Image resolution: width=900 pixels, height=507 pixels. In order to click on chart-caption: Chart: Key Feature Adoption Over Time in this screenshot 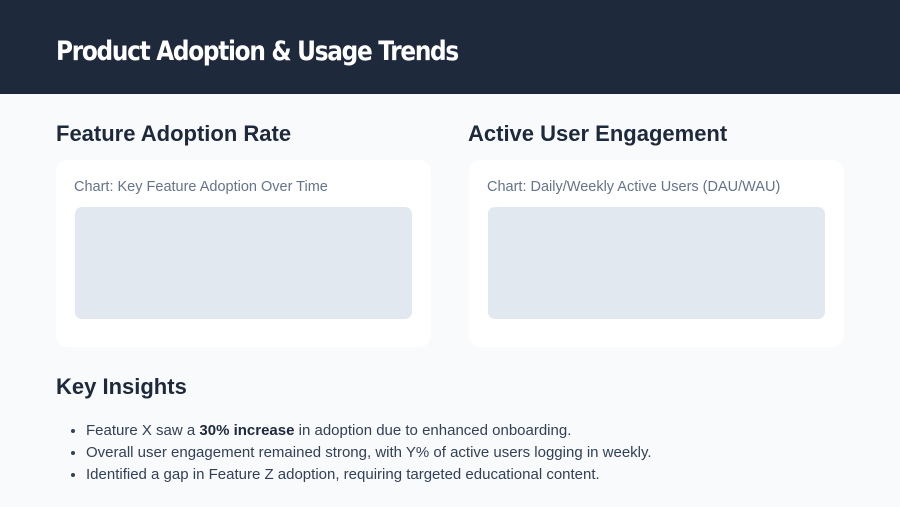, I will do `click(201, 187)`.